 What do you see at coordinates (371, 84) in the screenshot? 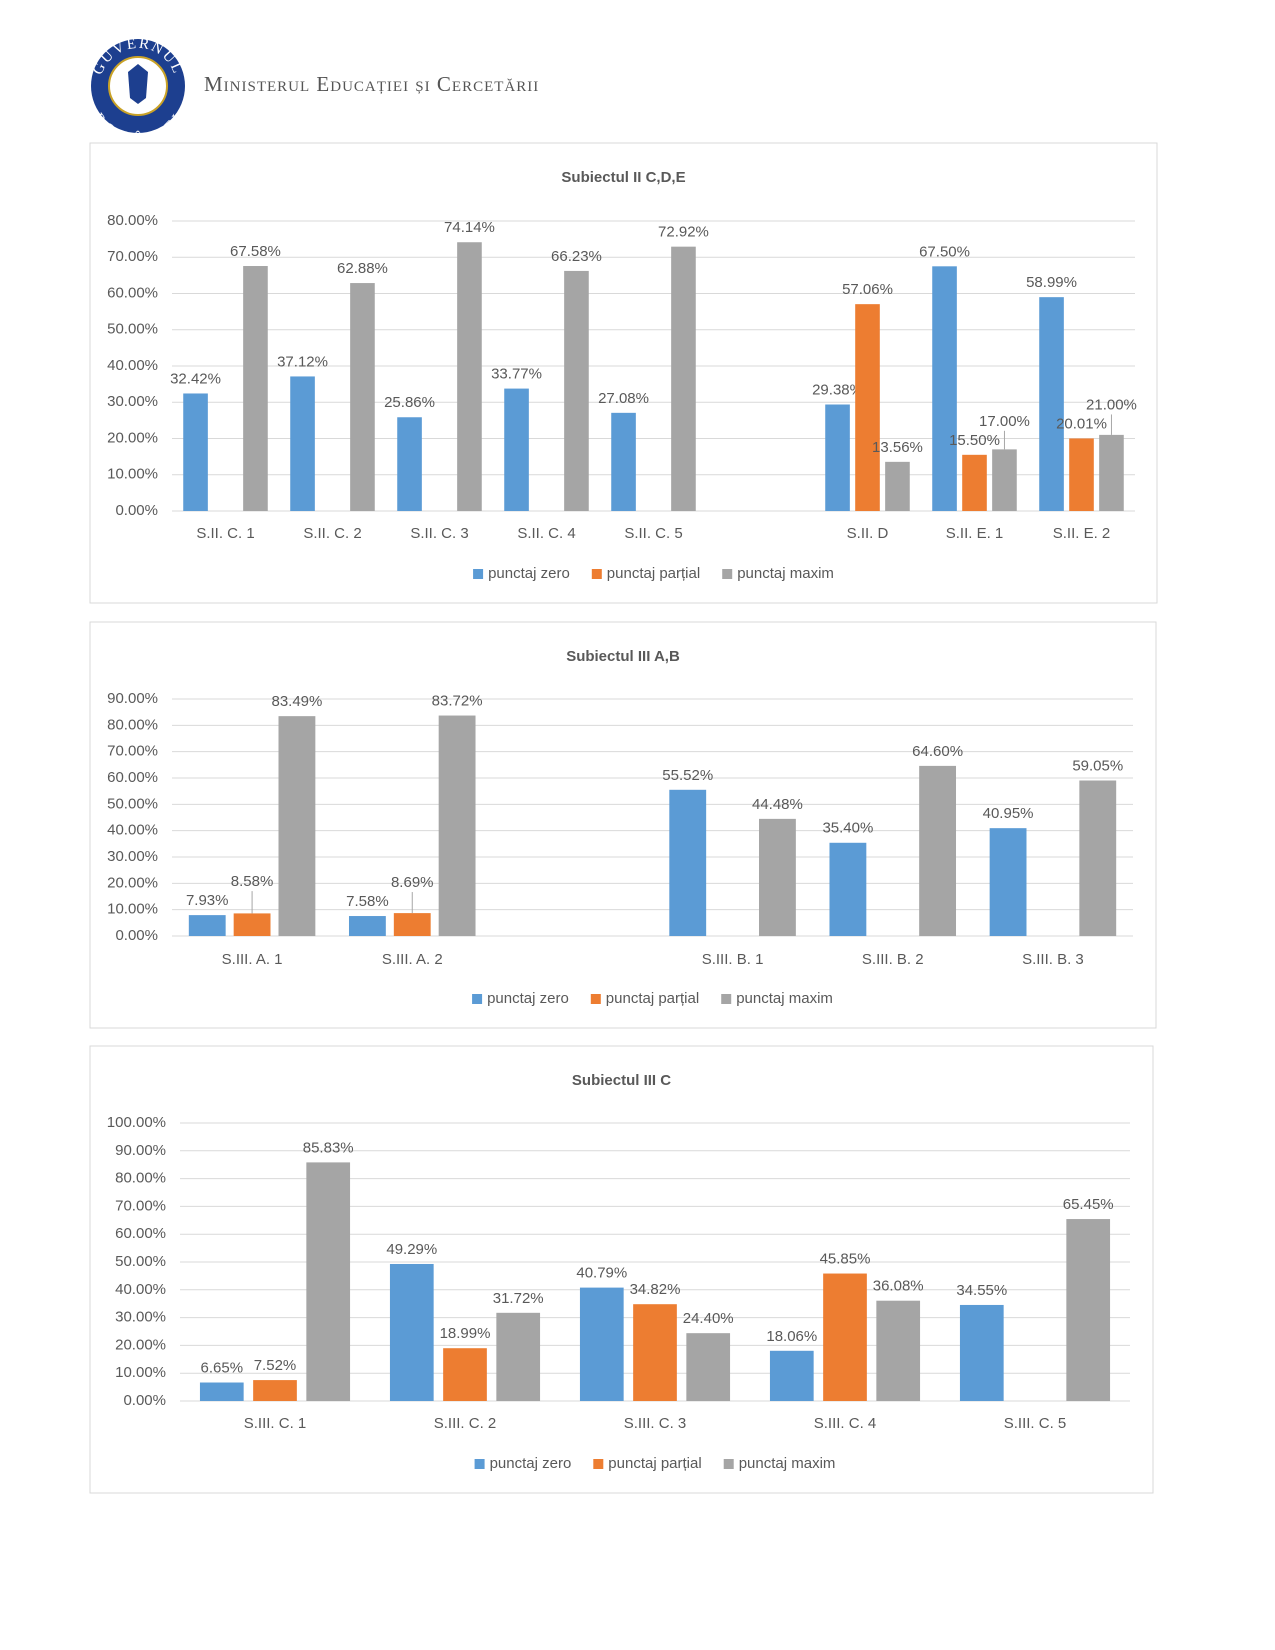
I see `ministry-name: Ministerul Educației și Cercetării` at bounding box center [371, 84].